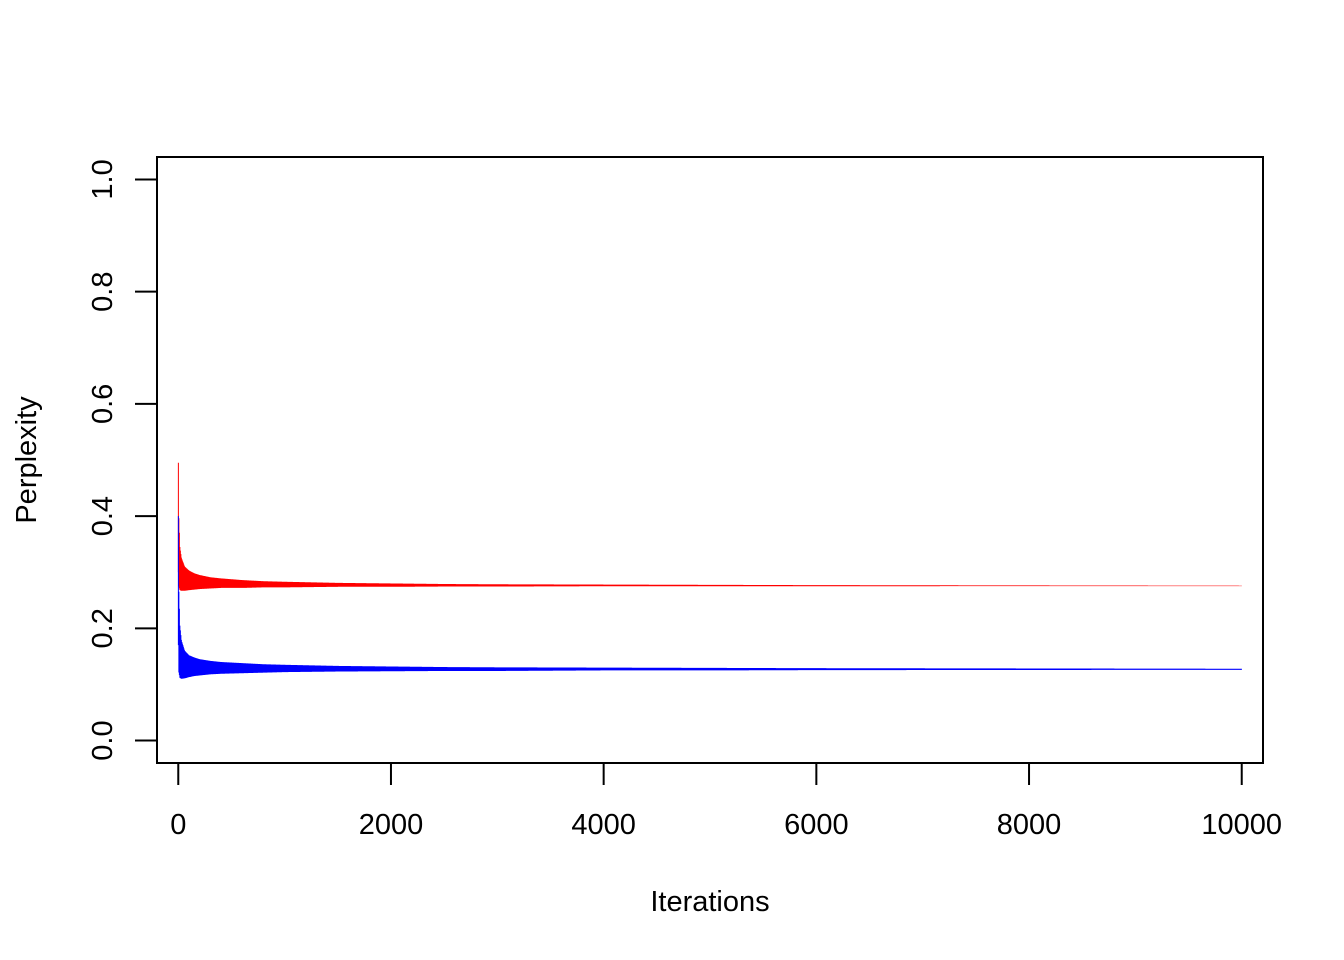 Image resolution: width=1344 pixels, height=960 pixels. What do you see at coordinates (103, 516) in the screenshot?
I see `y-tick-label: 0.4` at bounding box center [103, 516].